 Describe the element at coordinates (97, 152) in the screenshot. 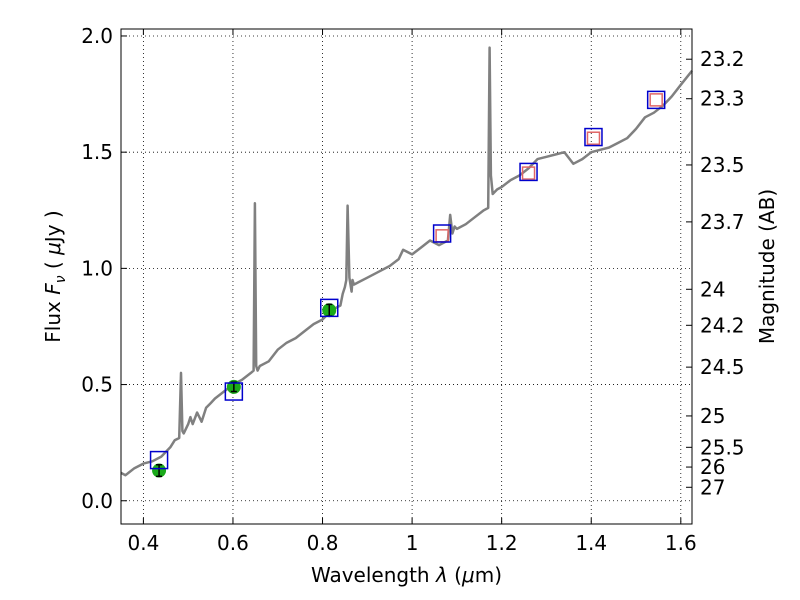

I see `y-tick-label: 1.5` at that location.